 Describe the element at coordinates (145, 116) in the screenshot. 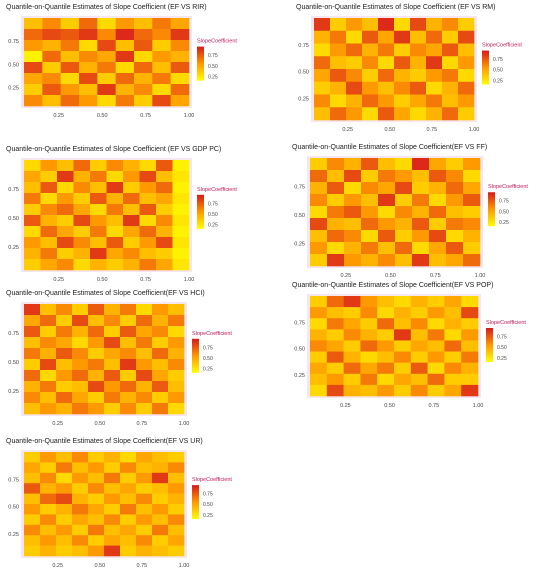

I see `x-tick-label: 0.75` at that location.